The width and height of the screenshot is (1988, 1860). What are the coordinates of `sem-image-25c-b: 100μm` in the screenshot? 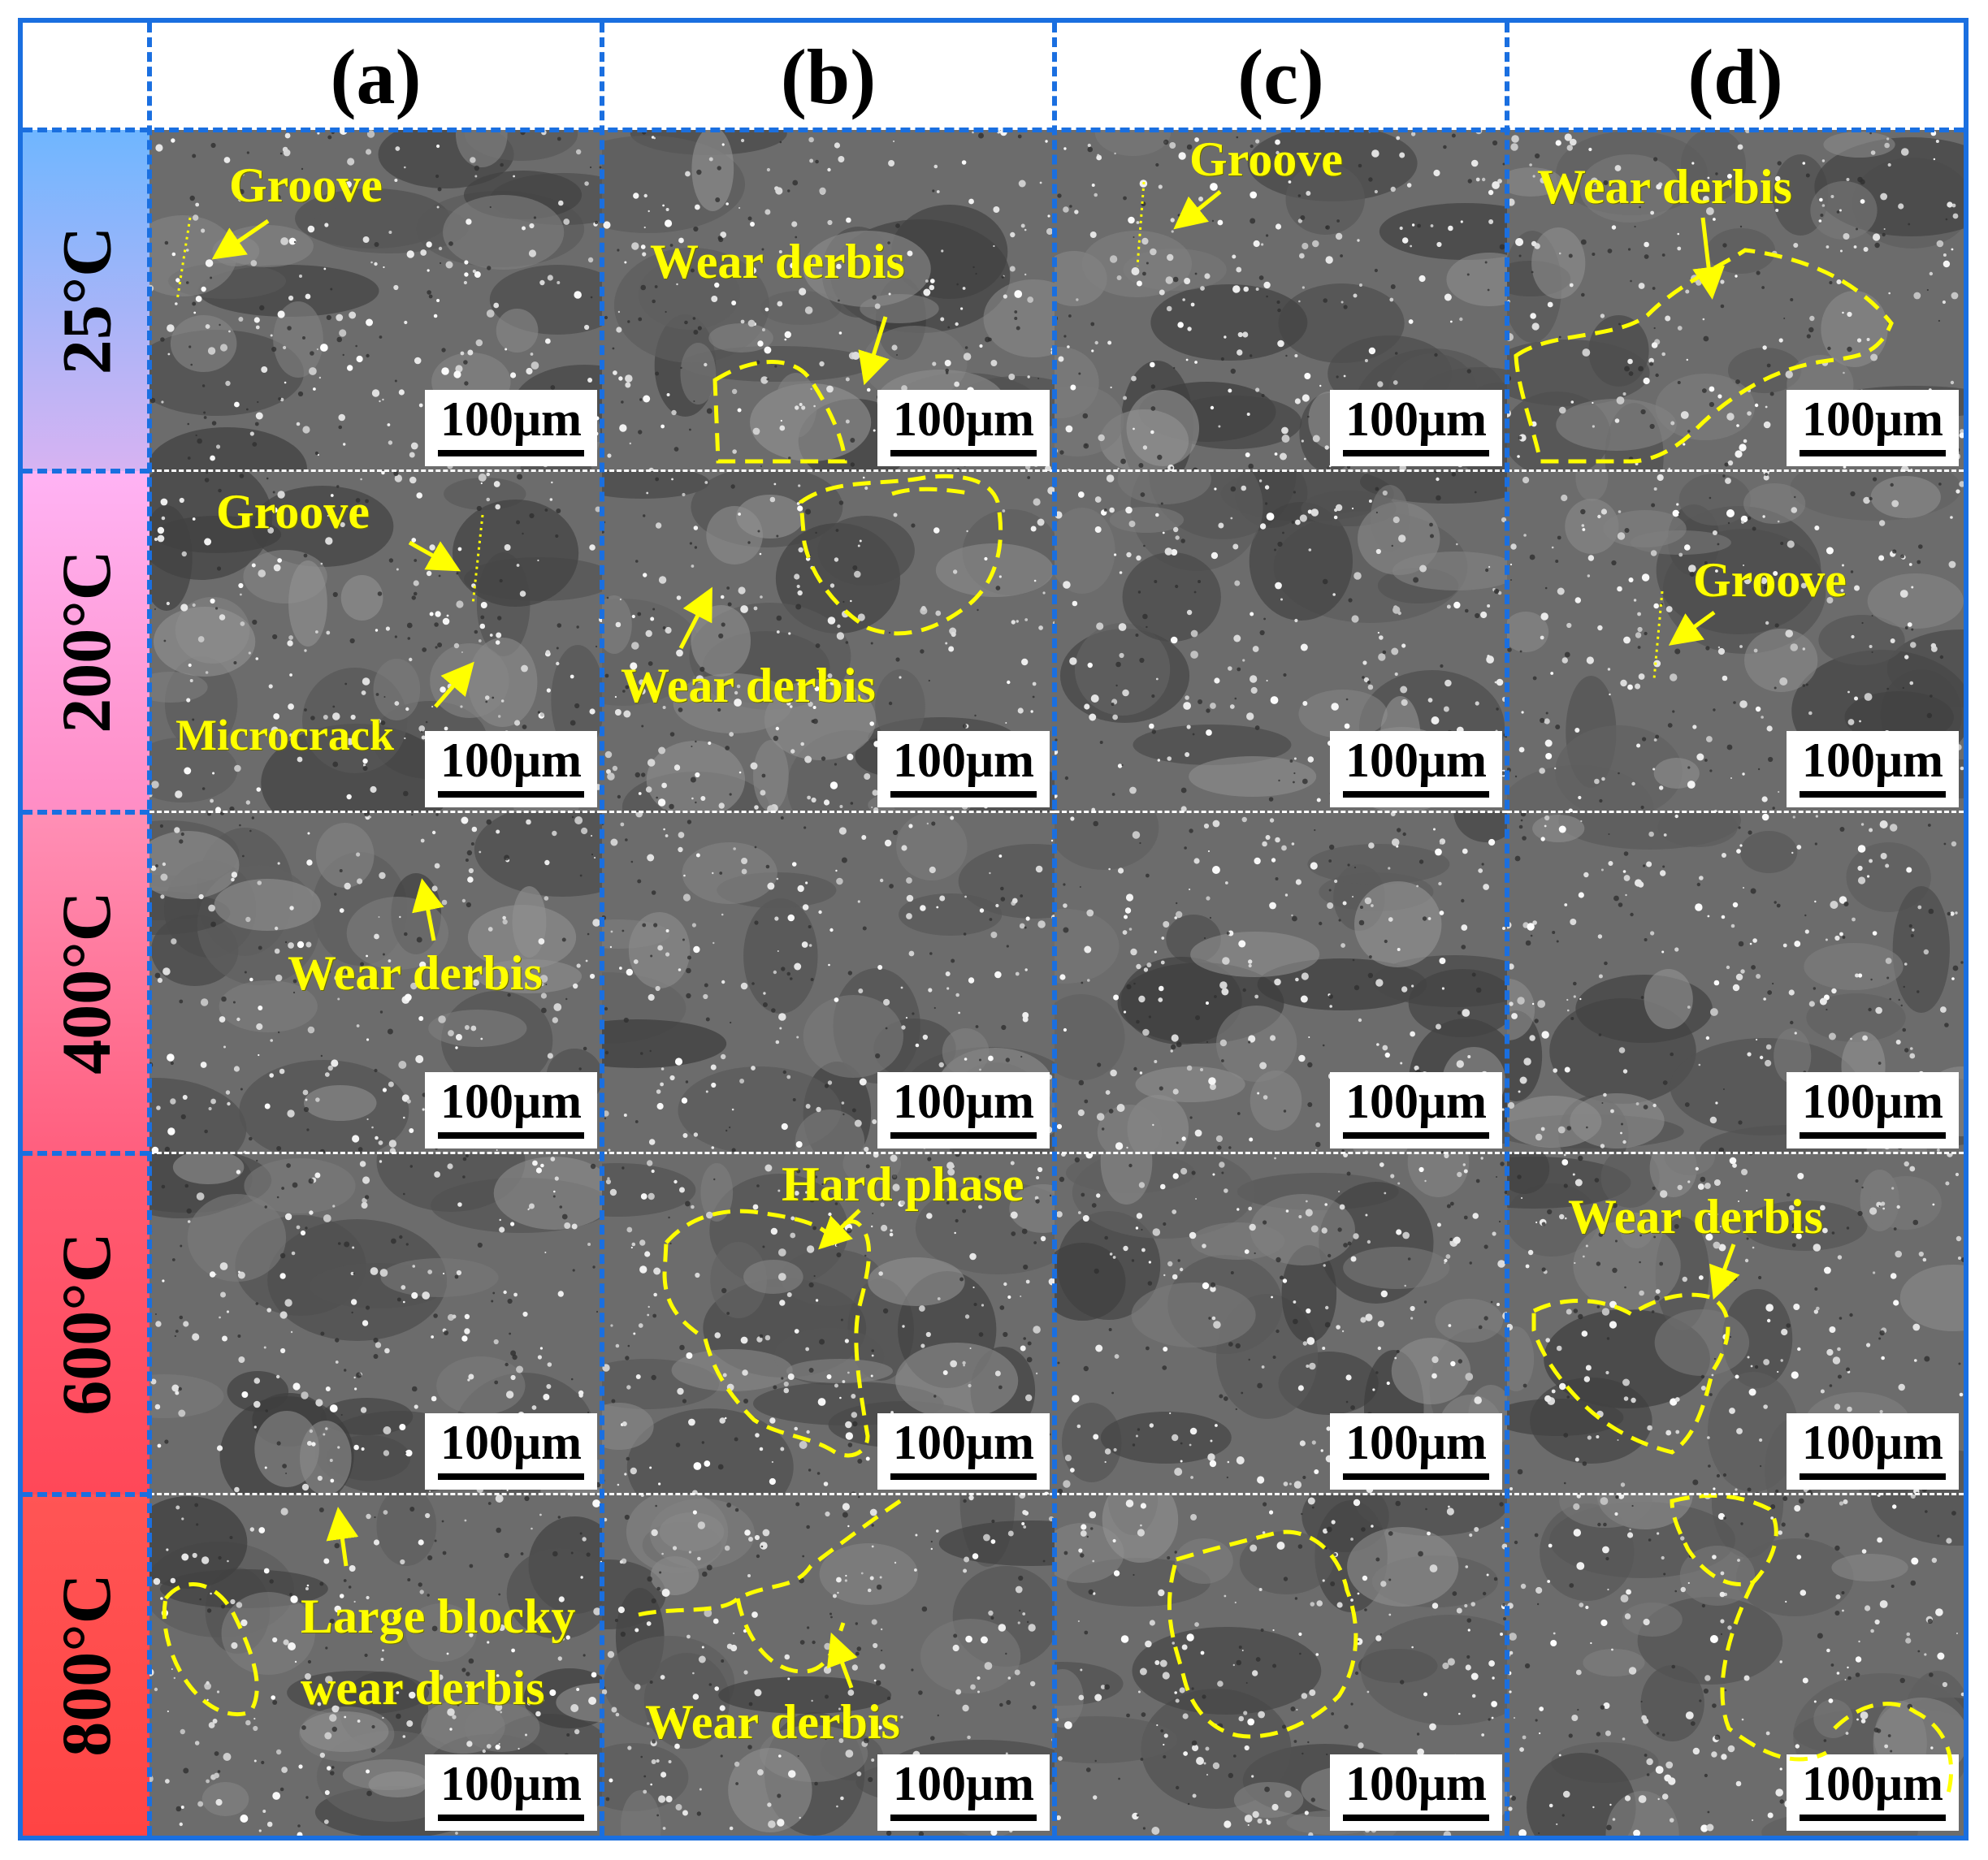 It's located at (828, 300).